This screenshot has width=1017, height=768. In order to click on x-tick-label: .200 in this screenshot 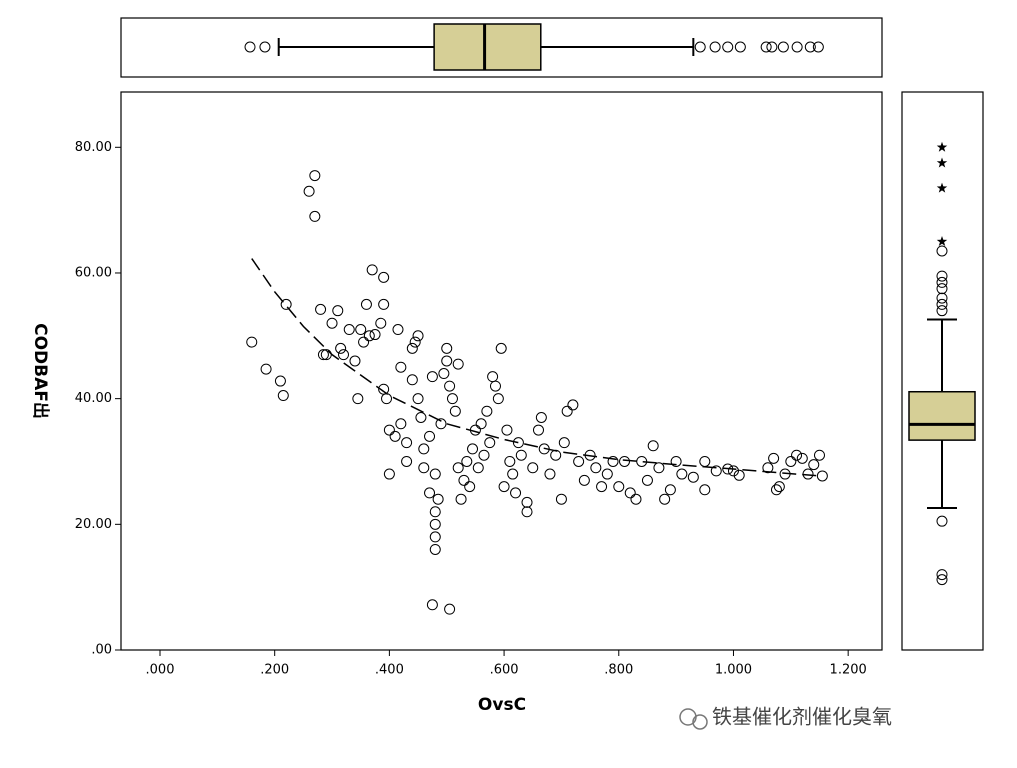, I will do `click(274, 670)`.